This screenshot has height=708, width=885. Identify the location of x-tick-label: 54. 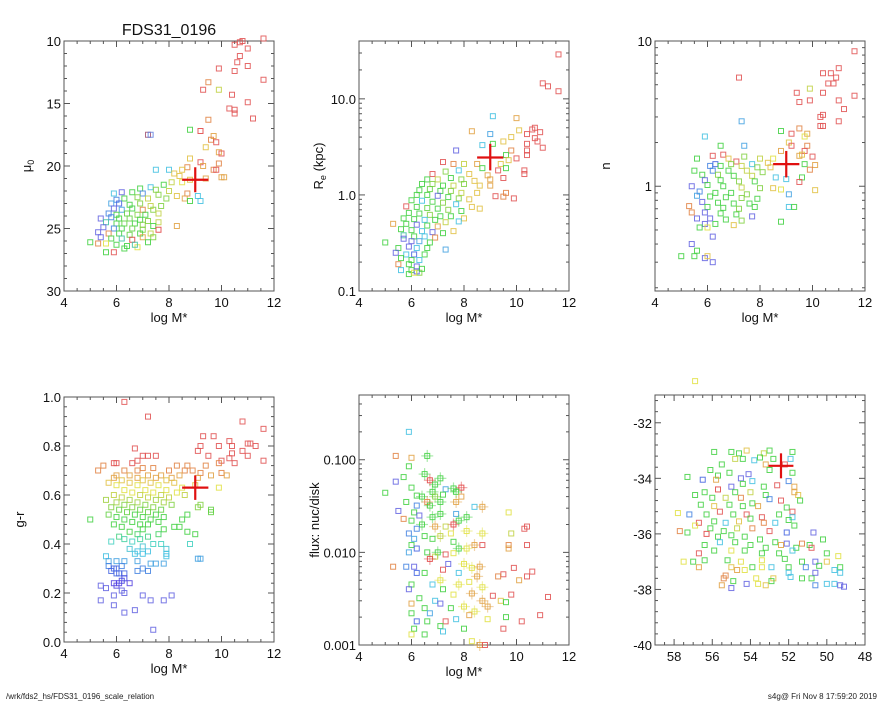
(750, 656).